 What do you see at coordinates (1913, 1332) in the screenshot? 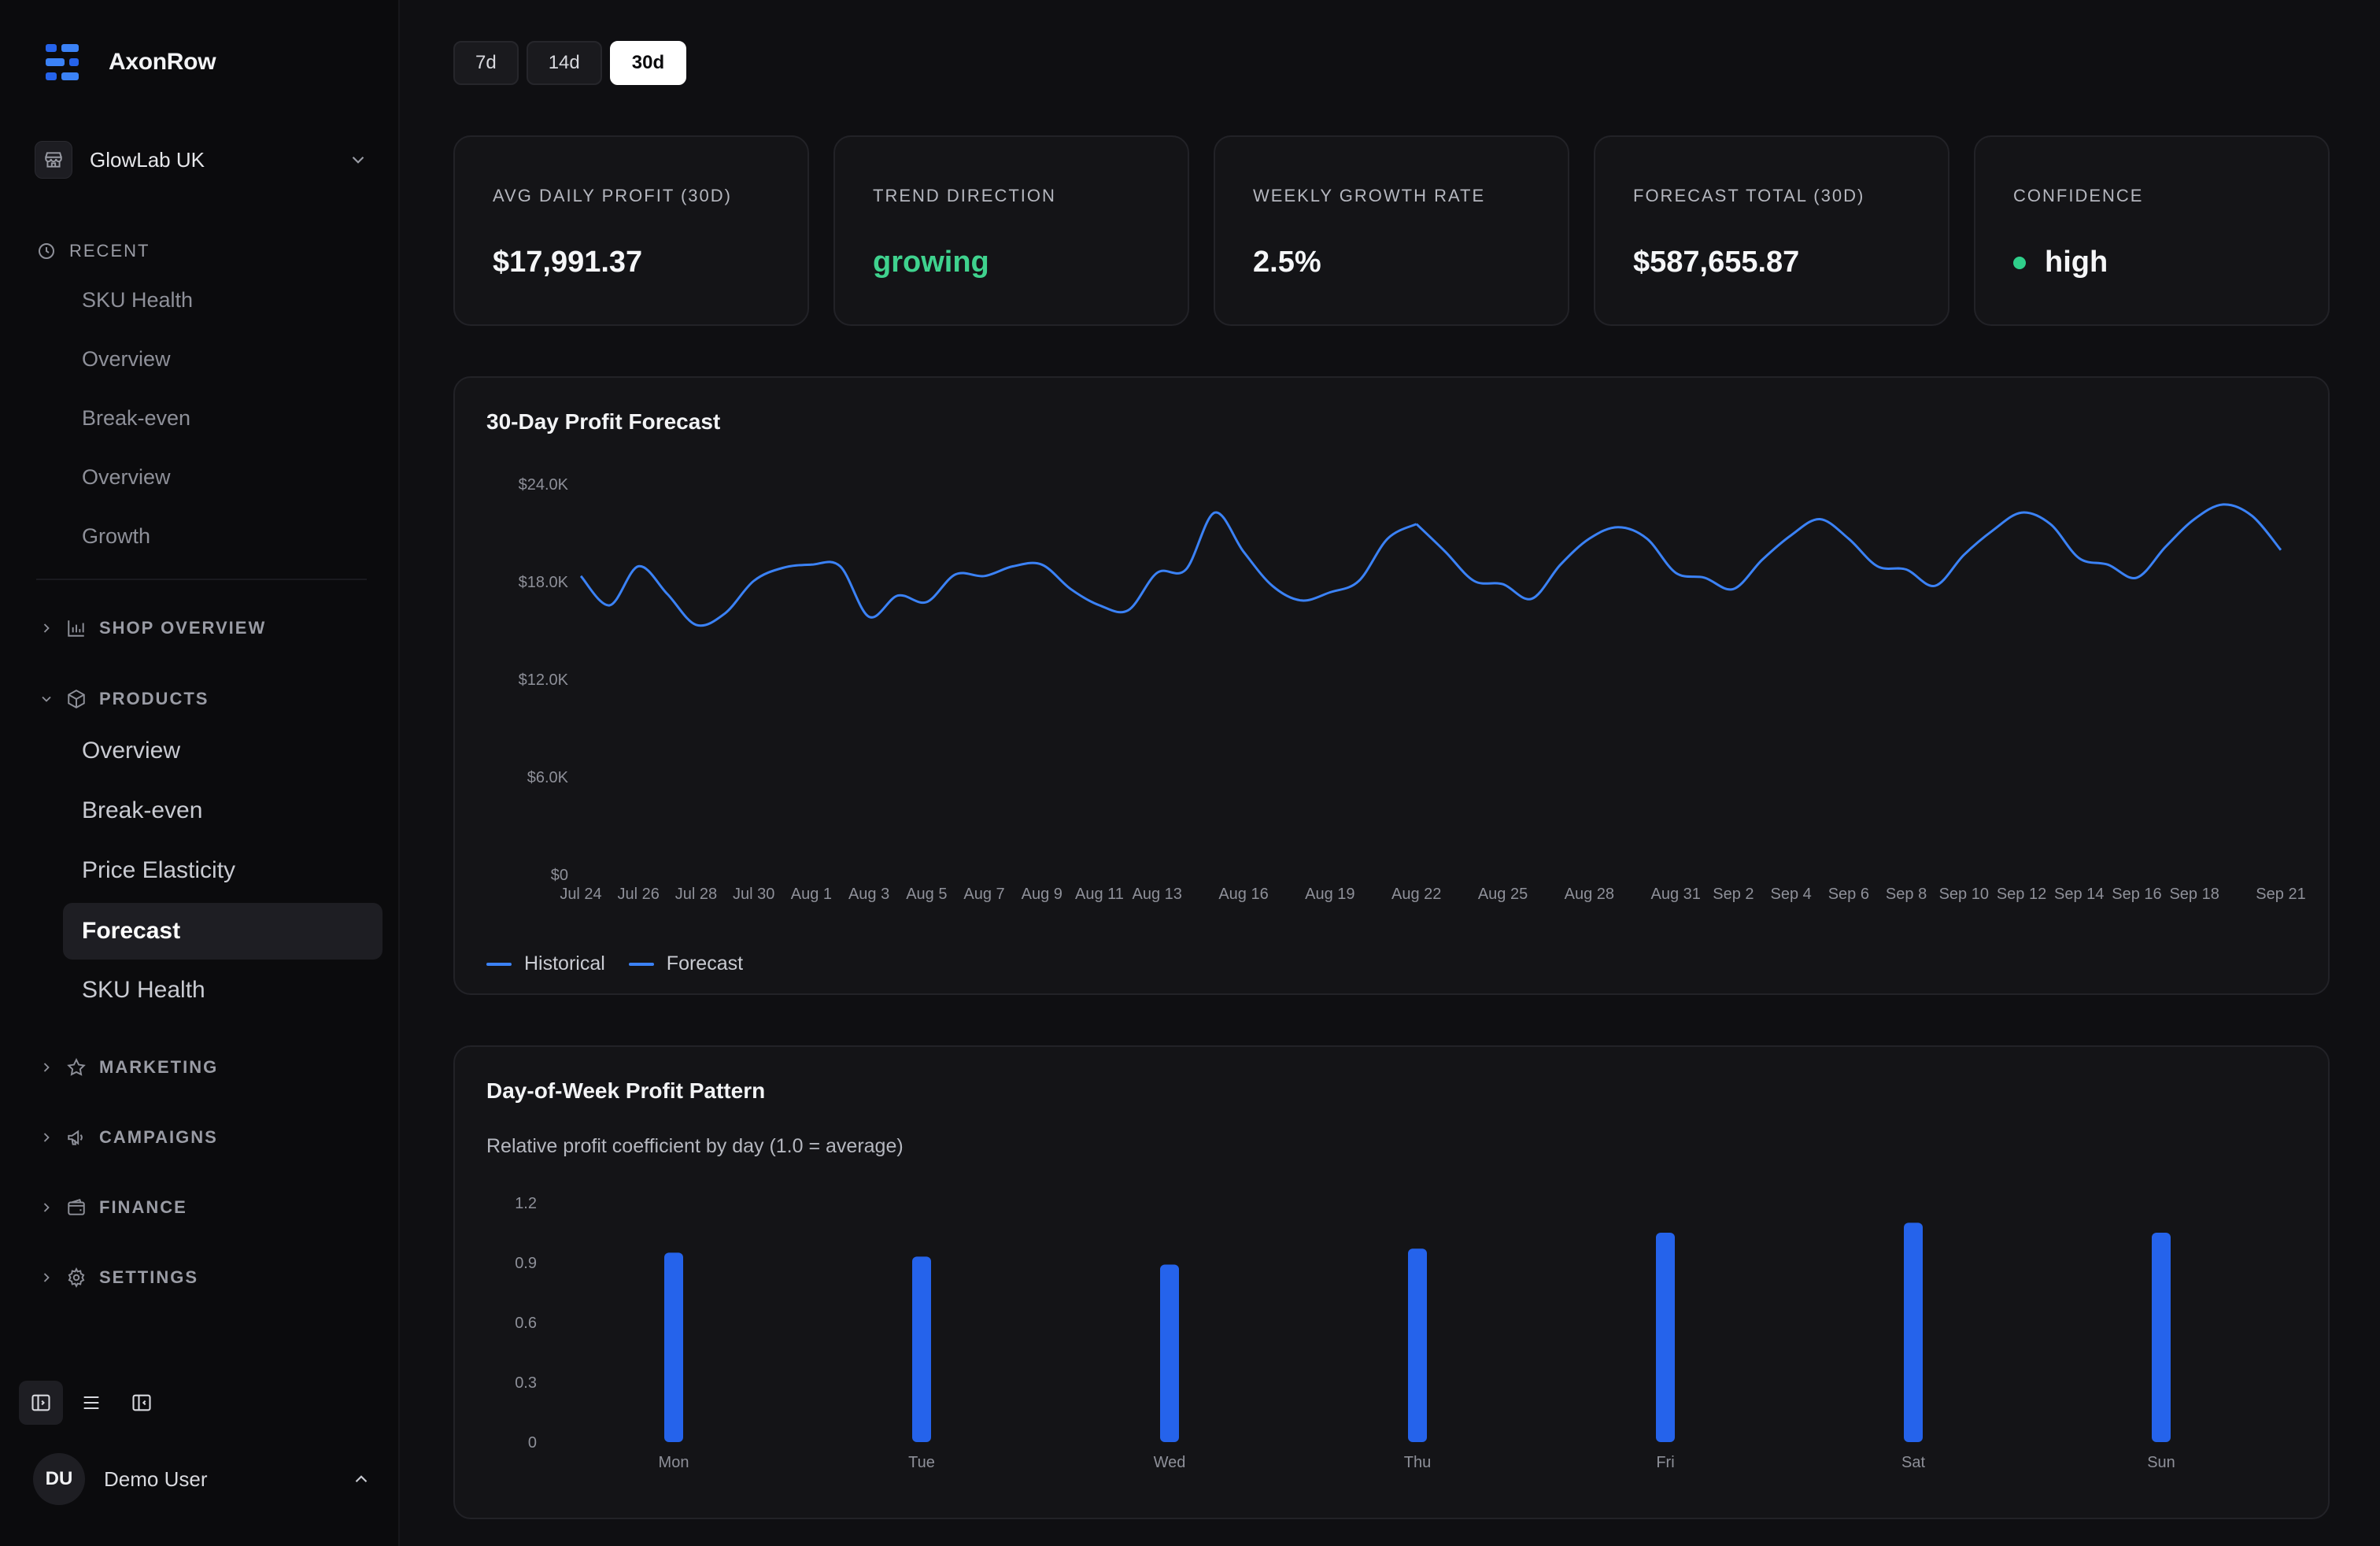
I see `bar-sat` at bounding box center [1913, 1332].